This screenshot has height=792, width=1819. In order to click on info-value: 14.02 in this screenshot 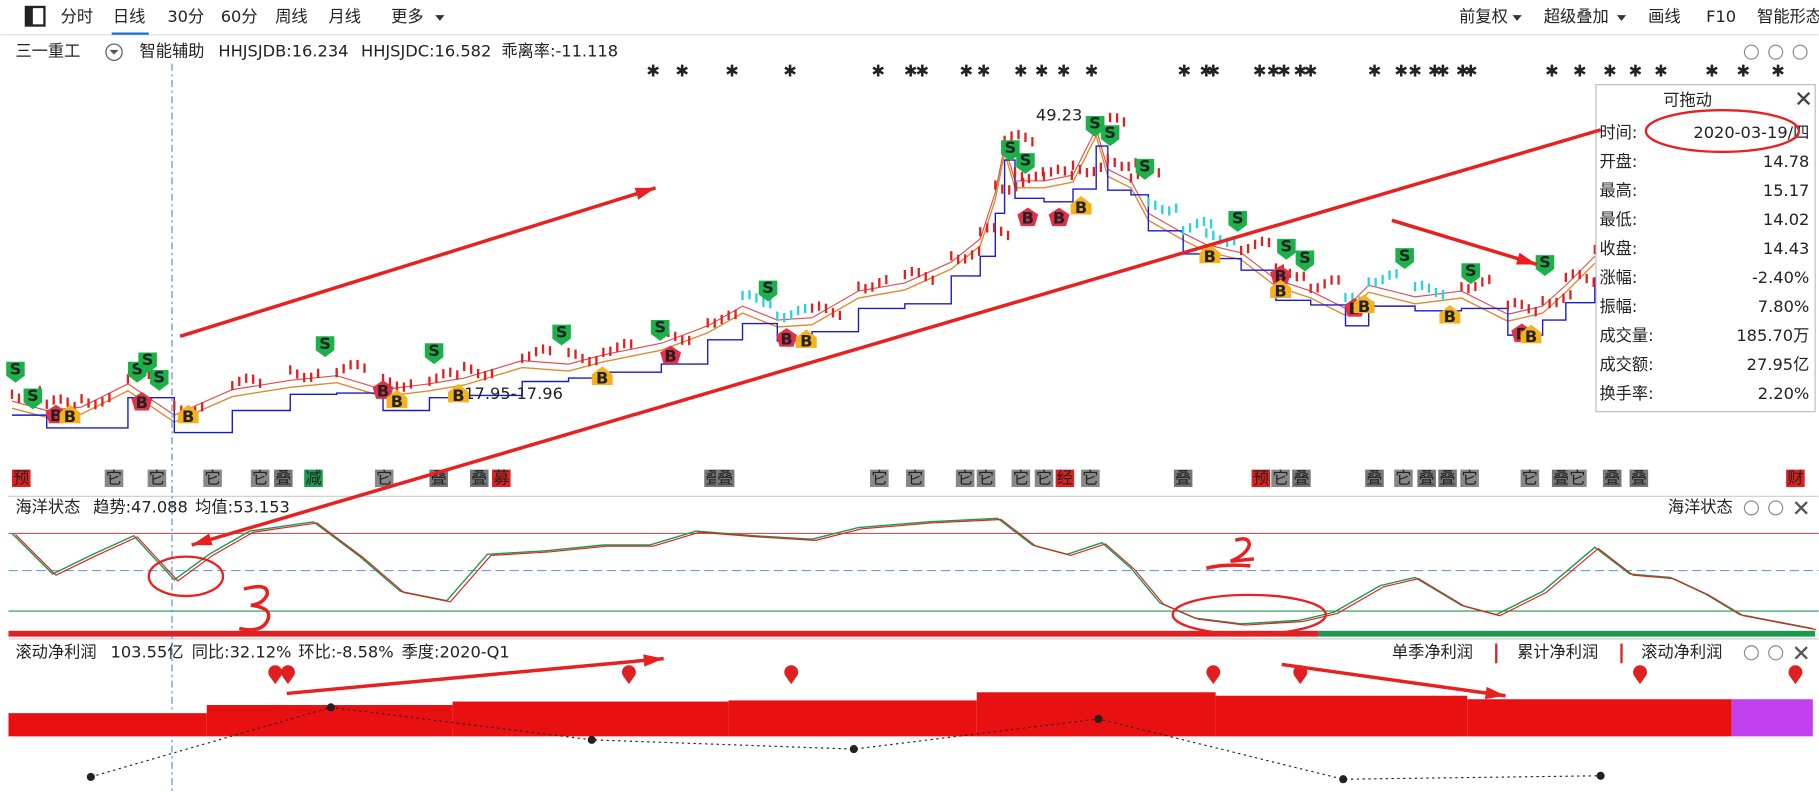, I will do `click(1786, 219)`.